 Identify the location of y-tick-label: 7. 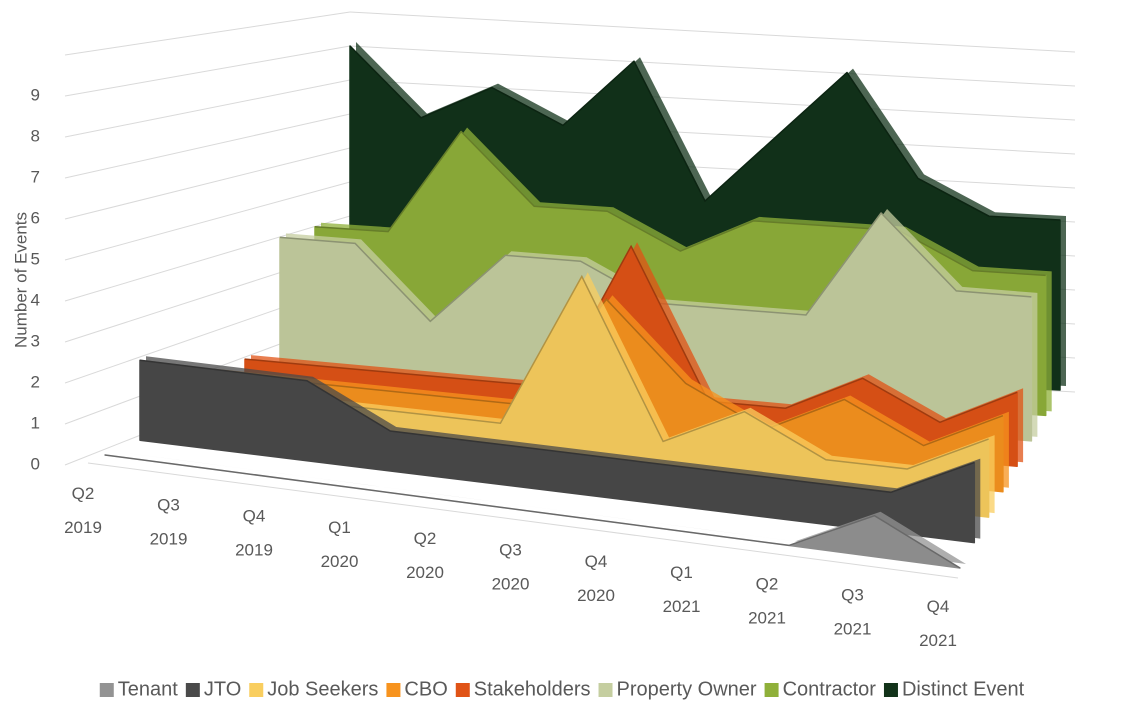
(35, 176).